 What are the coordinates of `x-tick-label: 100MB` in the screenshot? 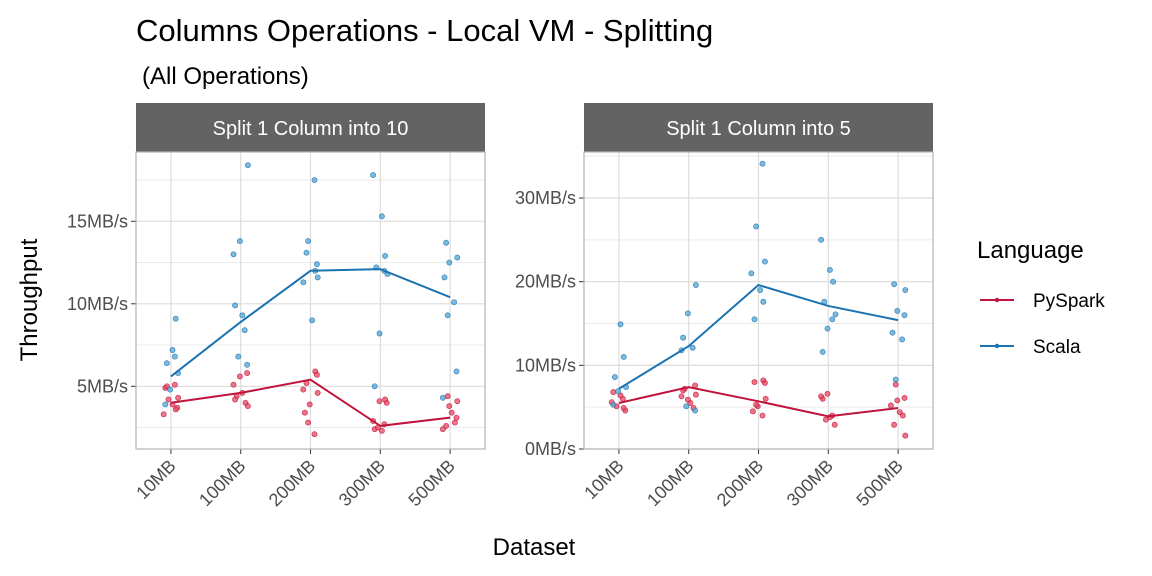 It's located at (670, 483).